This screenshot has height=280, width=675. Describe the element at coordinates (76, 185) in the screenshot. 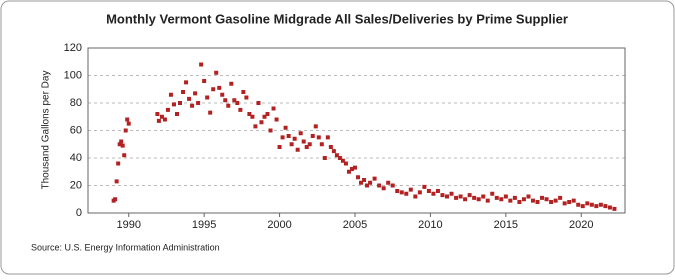

I see `y-tick-label: 20` at that location.